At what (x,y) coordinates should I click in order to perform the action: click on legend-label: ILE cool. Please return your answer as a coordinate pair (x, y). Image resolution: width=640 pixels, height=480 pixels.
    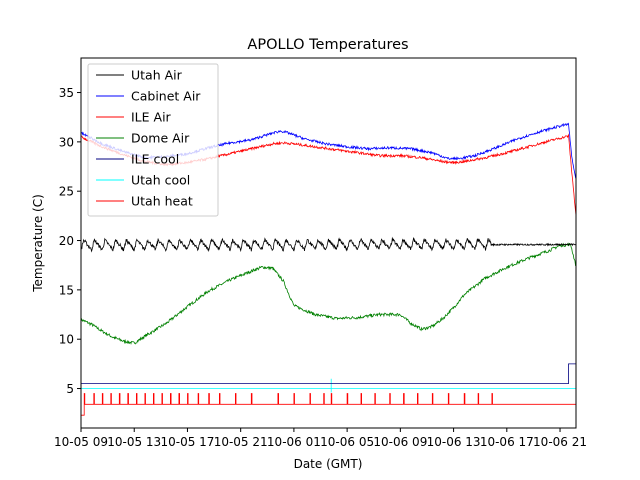
    Looking at the image, I should click on (155, 159).